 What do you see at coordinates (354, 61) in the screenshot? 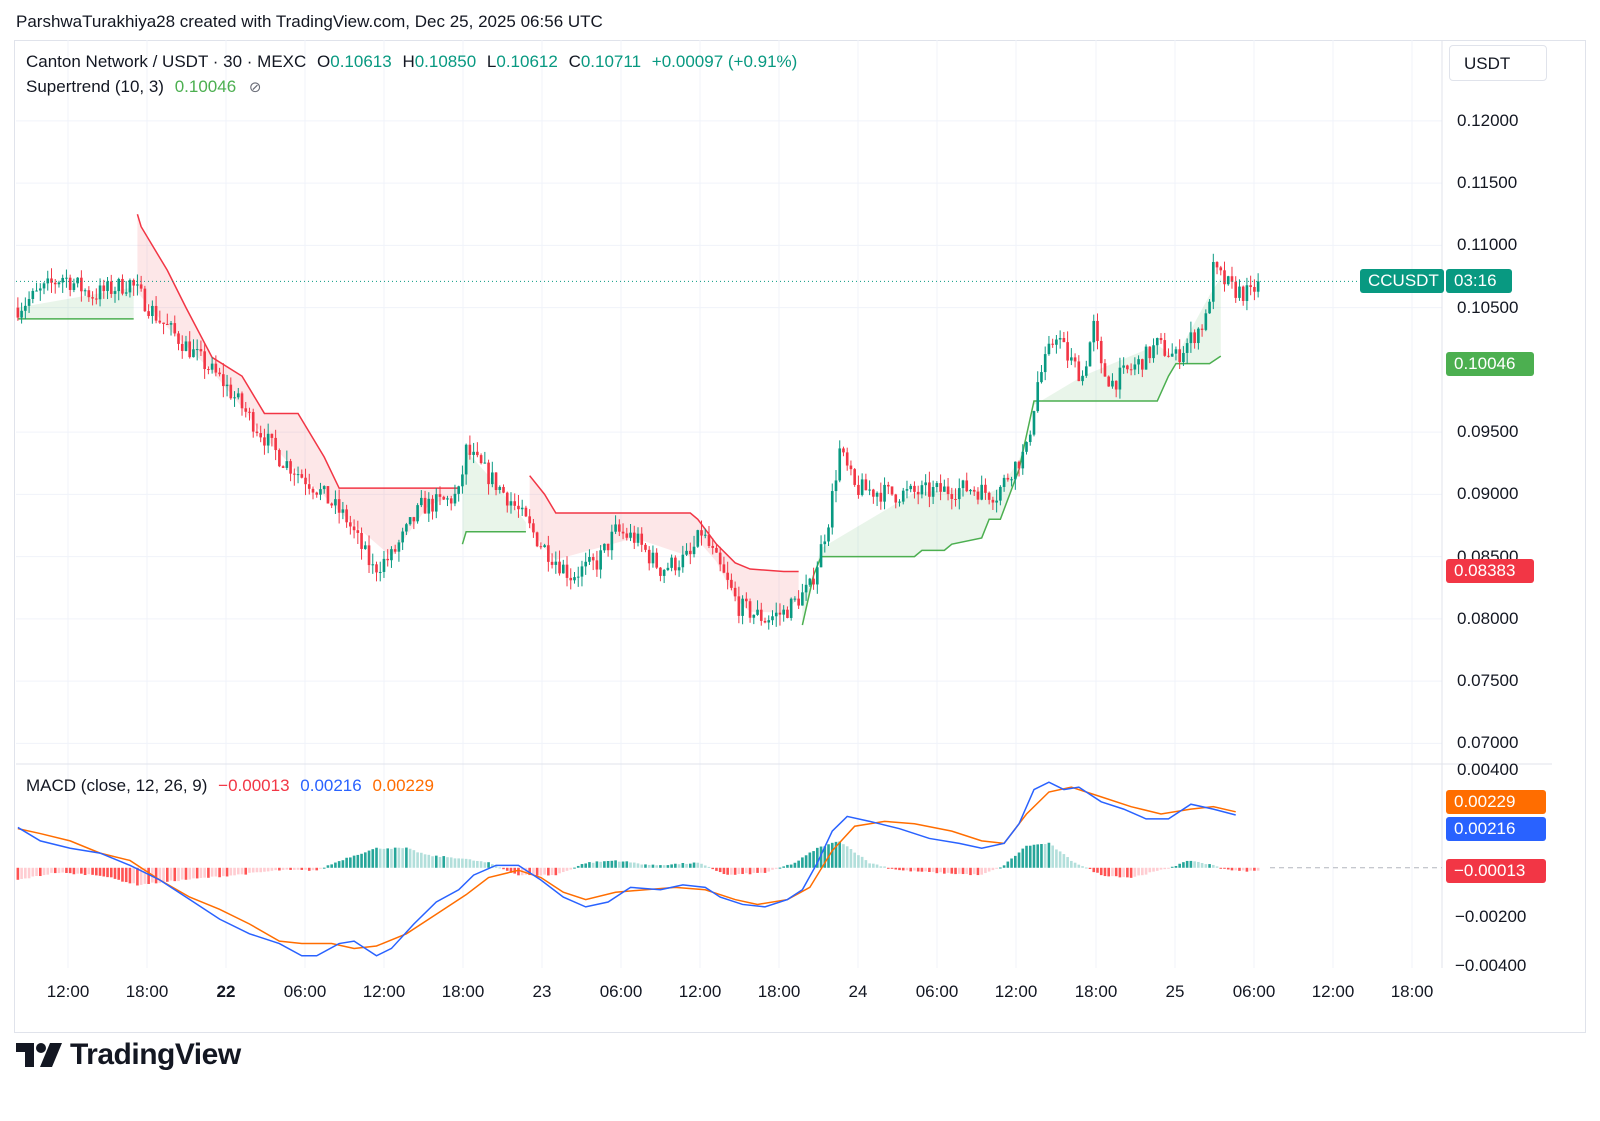
I see `open-value: O0.10613` at bounding box center [354, 61].